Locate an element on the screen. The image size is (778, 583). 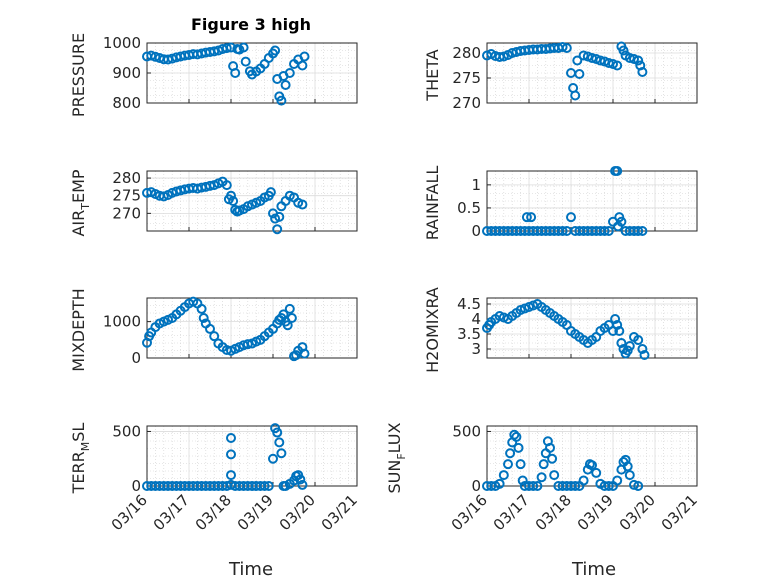
x-tick-label: 03/18 is located at coordinates (553, 512).